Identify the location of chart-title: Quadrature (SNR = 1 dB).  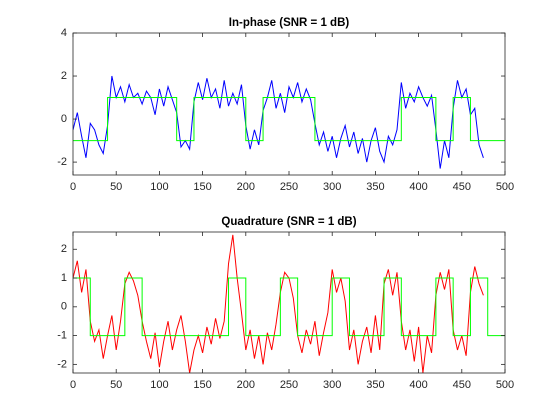
(288, 222).